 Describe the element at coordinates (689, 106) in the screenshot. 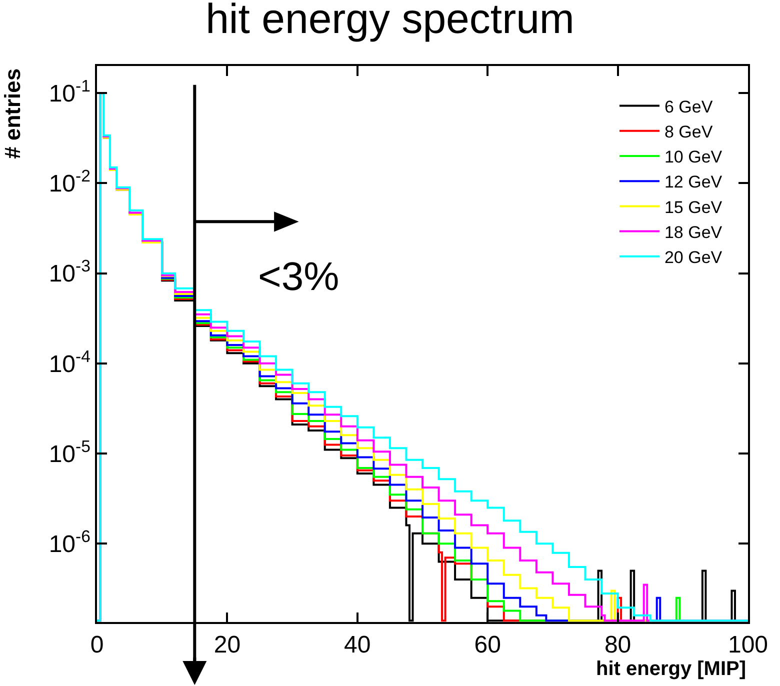

I see `legend-label: 6 GeV` at that location.